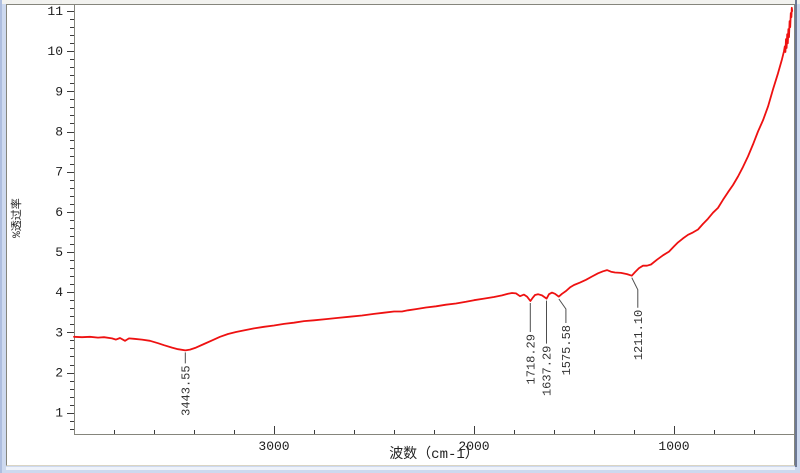 This screenshot has height=473, width=800. I want to click on peak-annotation: 1718.29, so click(531, 343).